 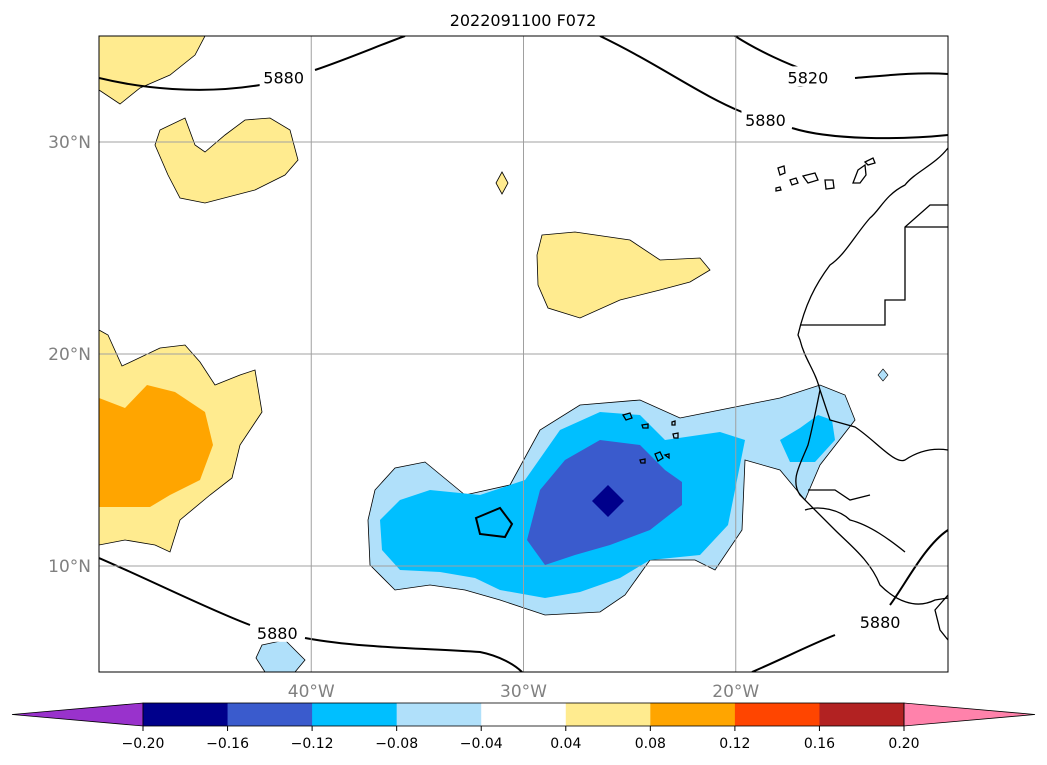 I want to click on colorbar-label: 0.12, so click(x=734, y=744).